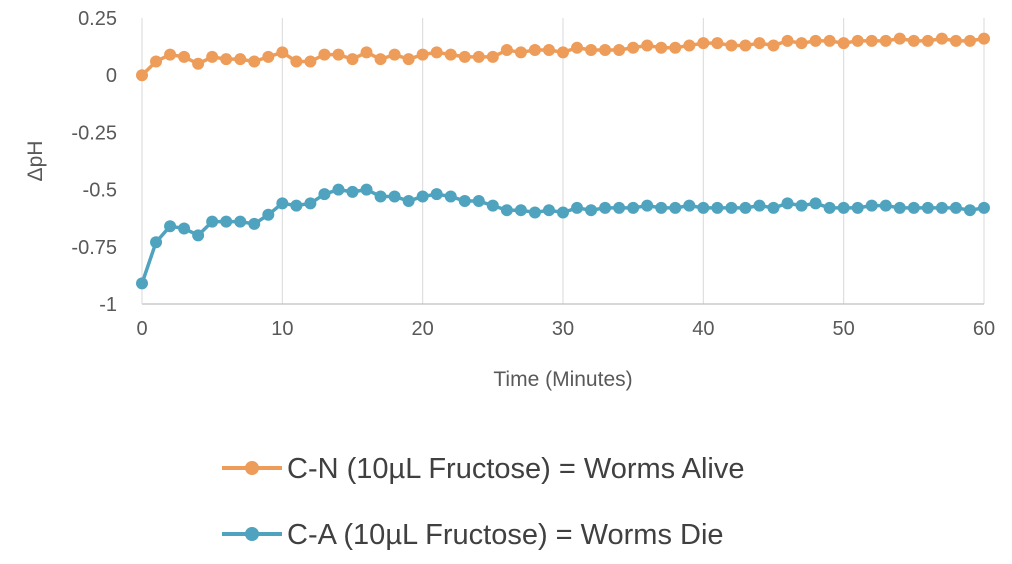  What do you see at coordinates (423, 329) in the screenshot?
I see `x-tick-label: 20` at bounding box center [423, 329].